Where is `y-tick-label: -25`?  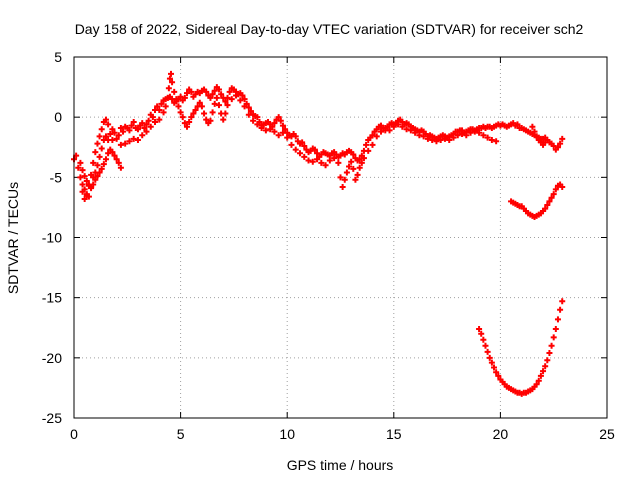
y-tick-label: -25 is located at coordinates (52, 418).